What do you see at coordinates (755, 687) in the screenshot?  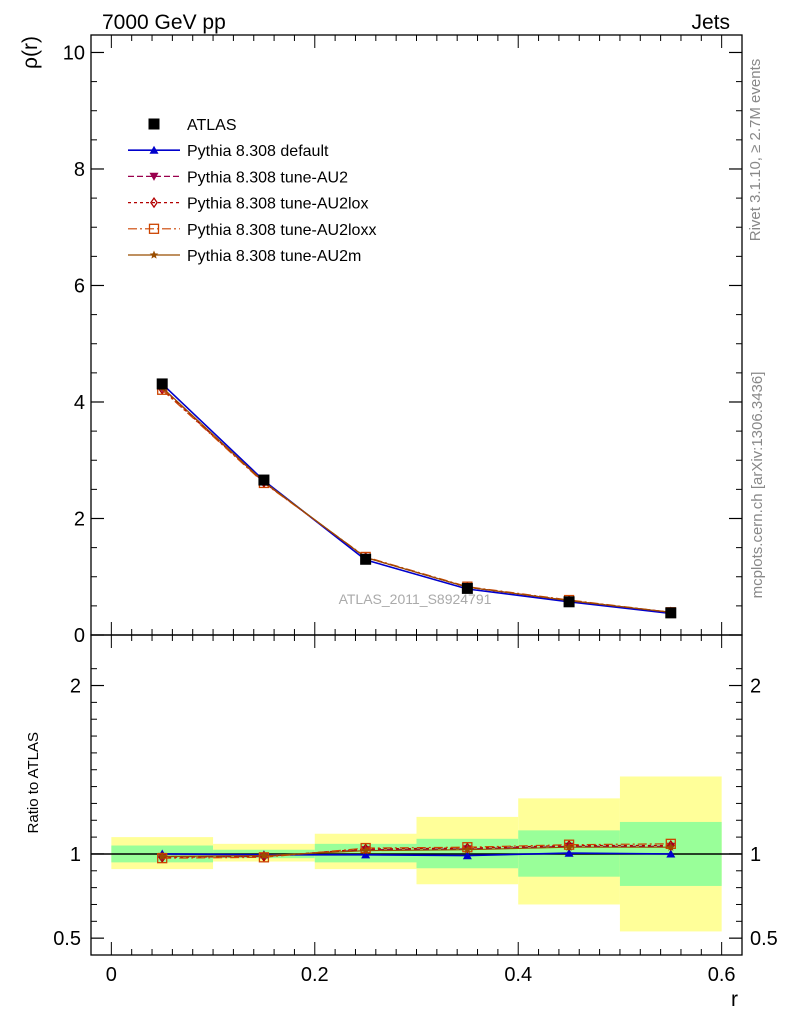 I see `ratio-y-tick-label-right: 2` at bounding box center [755, 687].